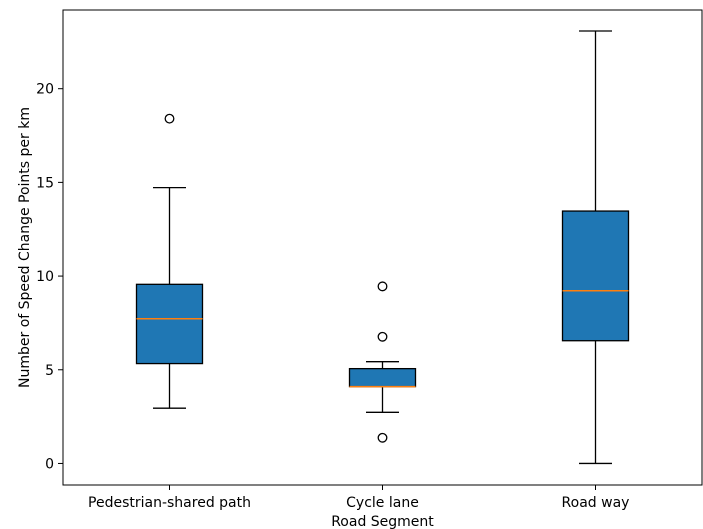  I want to click on y-tick-label: 10, so click(45, 277).